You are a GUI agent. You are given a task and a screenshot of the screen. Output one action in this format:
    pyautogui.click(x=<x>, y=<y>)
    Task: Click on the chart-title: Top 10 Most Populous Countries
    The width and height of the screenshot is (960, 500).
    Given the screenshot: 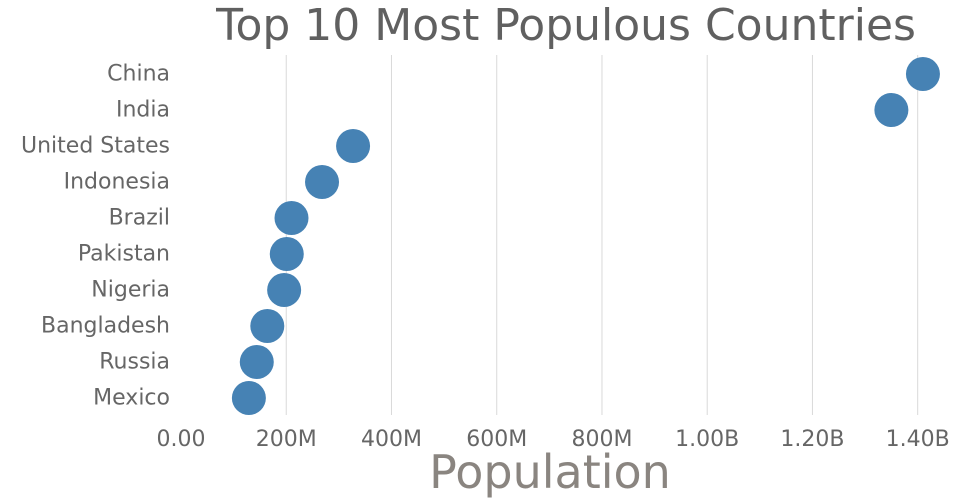 What is the action you would take?
    pyautogui.click(x=565, y=25)
    